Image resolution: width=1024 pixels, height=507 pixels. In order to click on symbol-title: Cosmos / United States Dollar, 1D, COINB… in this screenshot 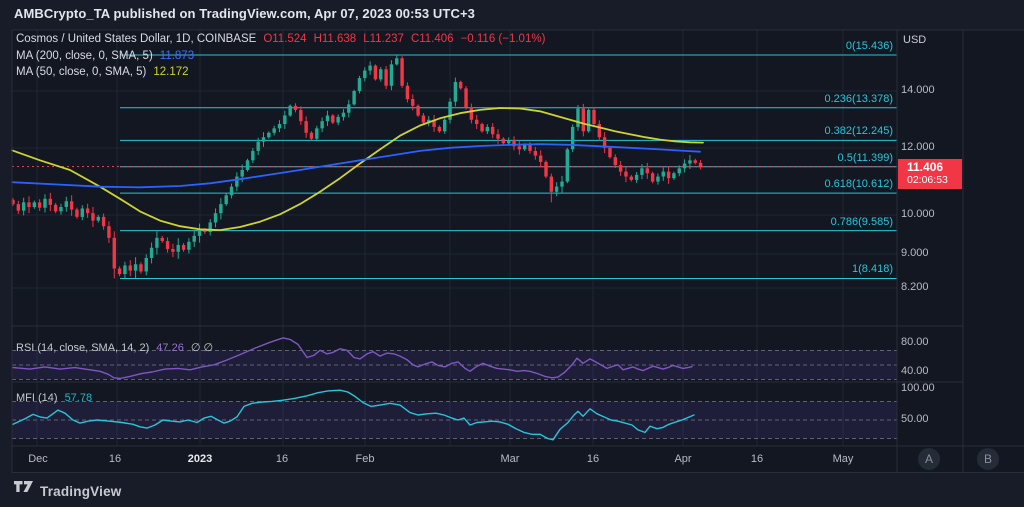, I will do `click(136, 39)`.